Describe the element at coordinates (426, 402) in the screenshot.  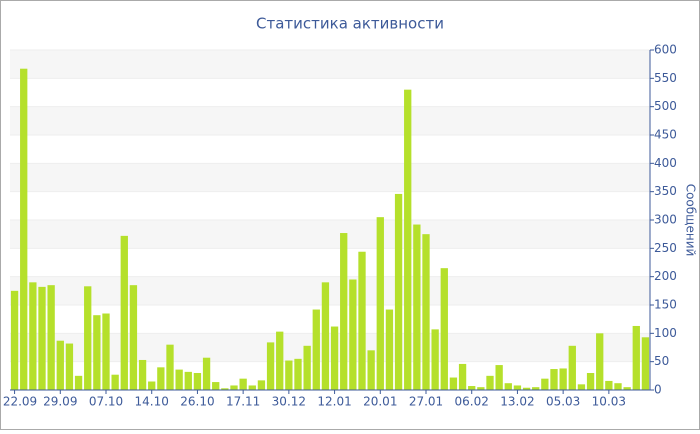
I see `x-tick-label: 27.01` at that location.